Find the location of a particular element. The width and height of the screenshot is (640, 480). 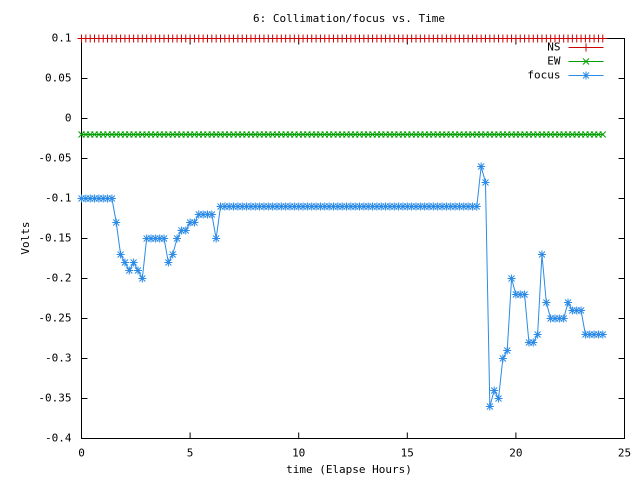

y-tick-label: 0 is located at coordinates (68, 118).